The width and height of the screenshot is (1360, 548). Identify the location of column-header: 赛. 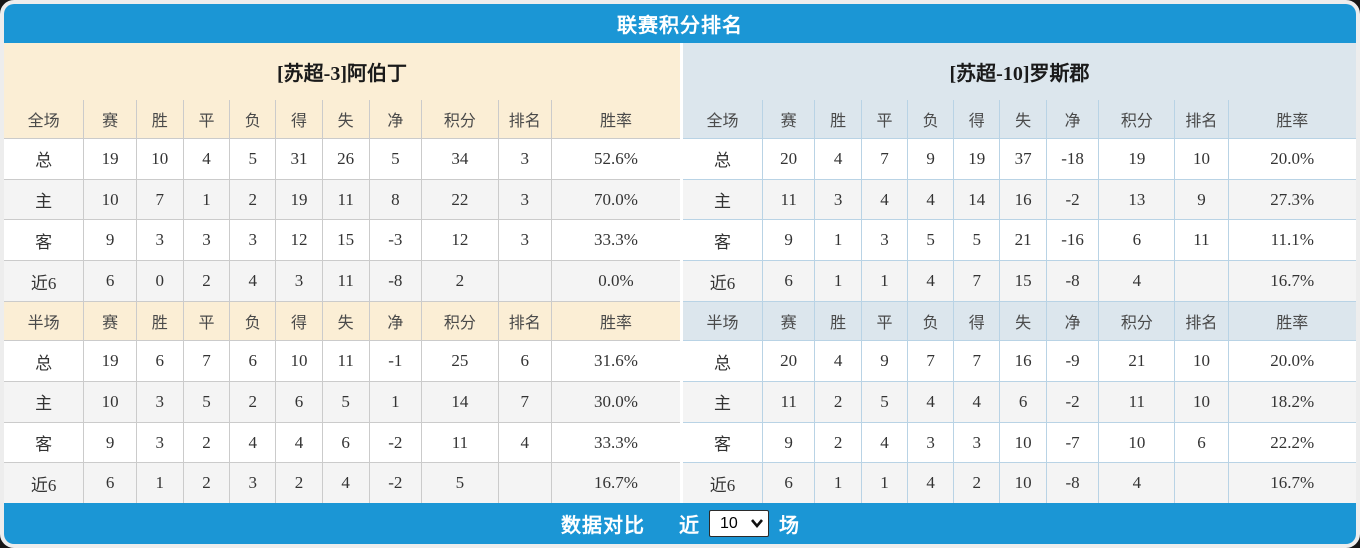
(788, 321).